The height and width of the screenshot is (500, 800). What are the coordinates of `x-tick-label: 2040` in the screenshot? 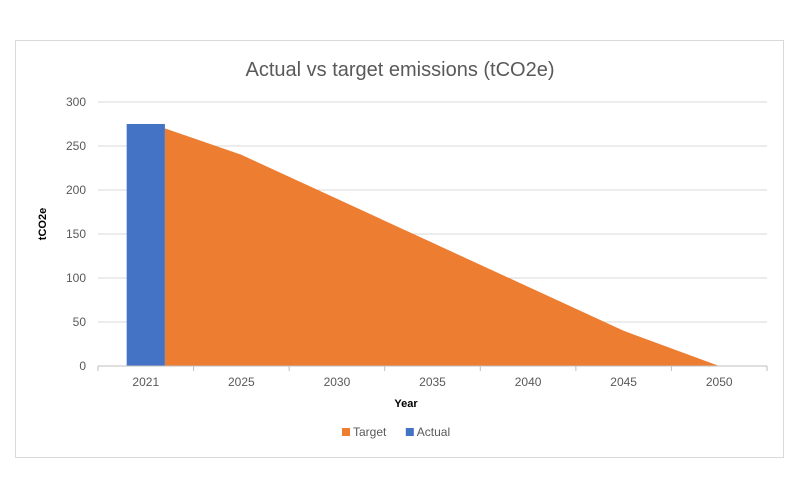 It's located at (528, 382).